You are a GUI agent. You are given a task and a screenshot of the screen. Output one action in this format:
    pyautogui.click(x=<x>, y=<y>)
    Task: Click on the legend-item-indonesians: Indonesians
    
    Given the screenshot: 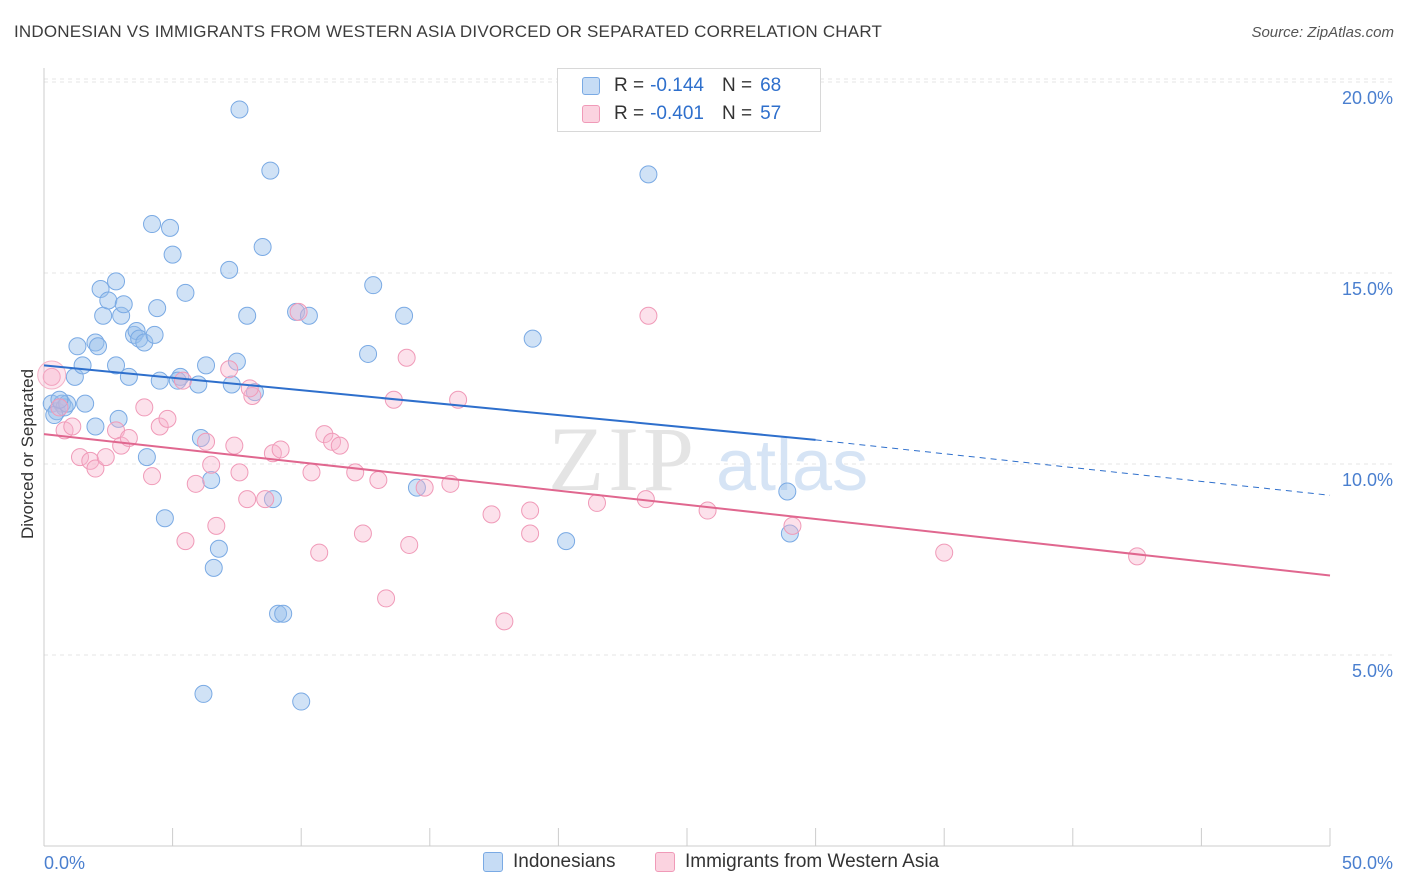 What is the action you would take?
    pyautogui.click(x=549, y=862)
    